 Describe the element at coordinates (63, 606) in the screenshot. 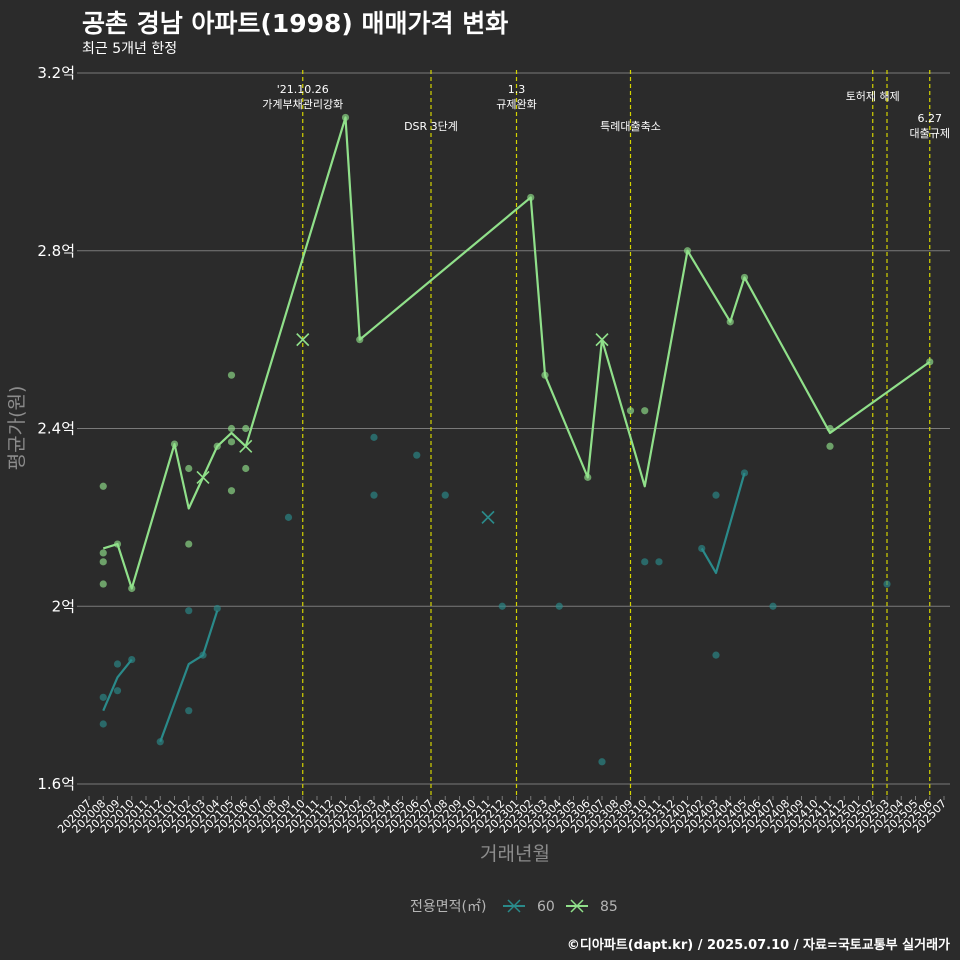

I see `y-tick-label: 2억` at that location.